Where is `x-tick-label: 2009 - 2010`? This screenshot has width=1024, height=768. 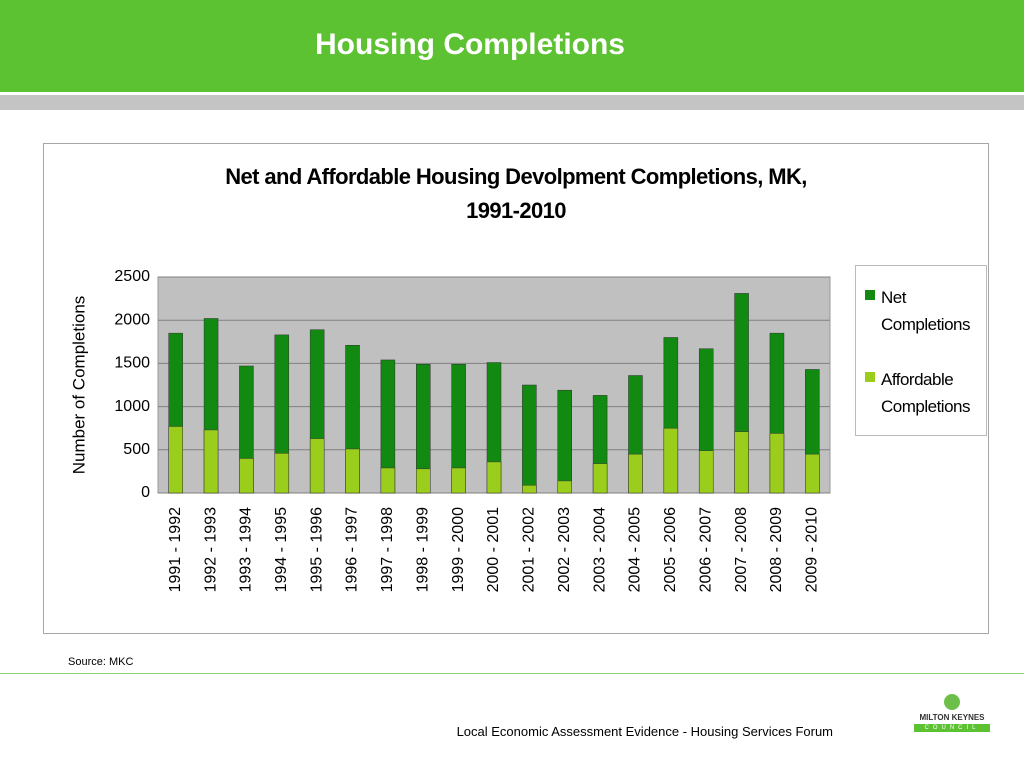 x-tick-label: 2009 - 2010 is located at coordinates (812, 550).